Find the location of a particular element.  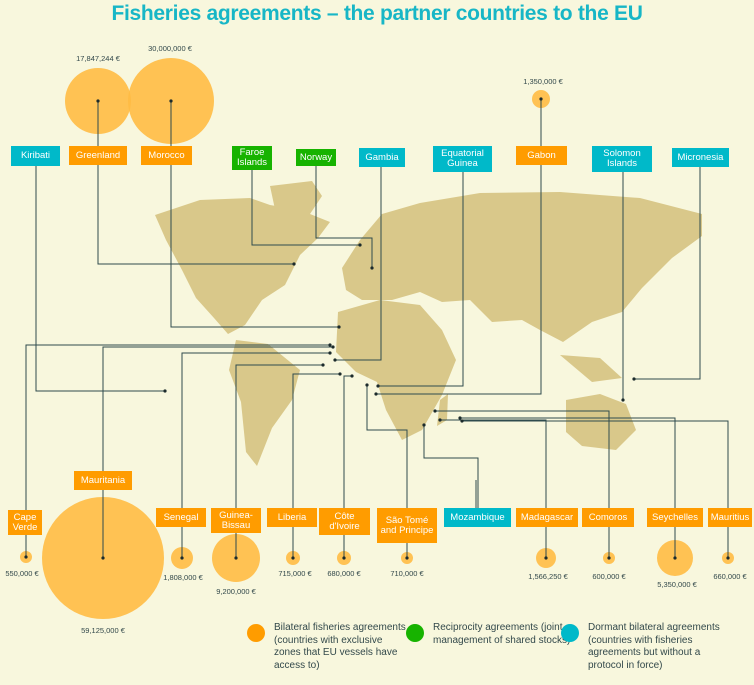

country-label-norway: Norway is located at coordinates (316, 157).